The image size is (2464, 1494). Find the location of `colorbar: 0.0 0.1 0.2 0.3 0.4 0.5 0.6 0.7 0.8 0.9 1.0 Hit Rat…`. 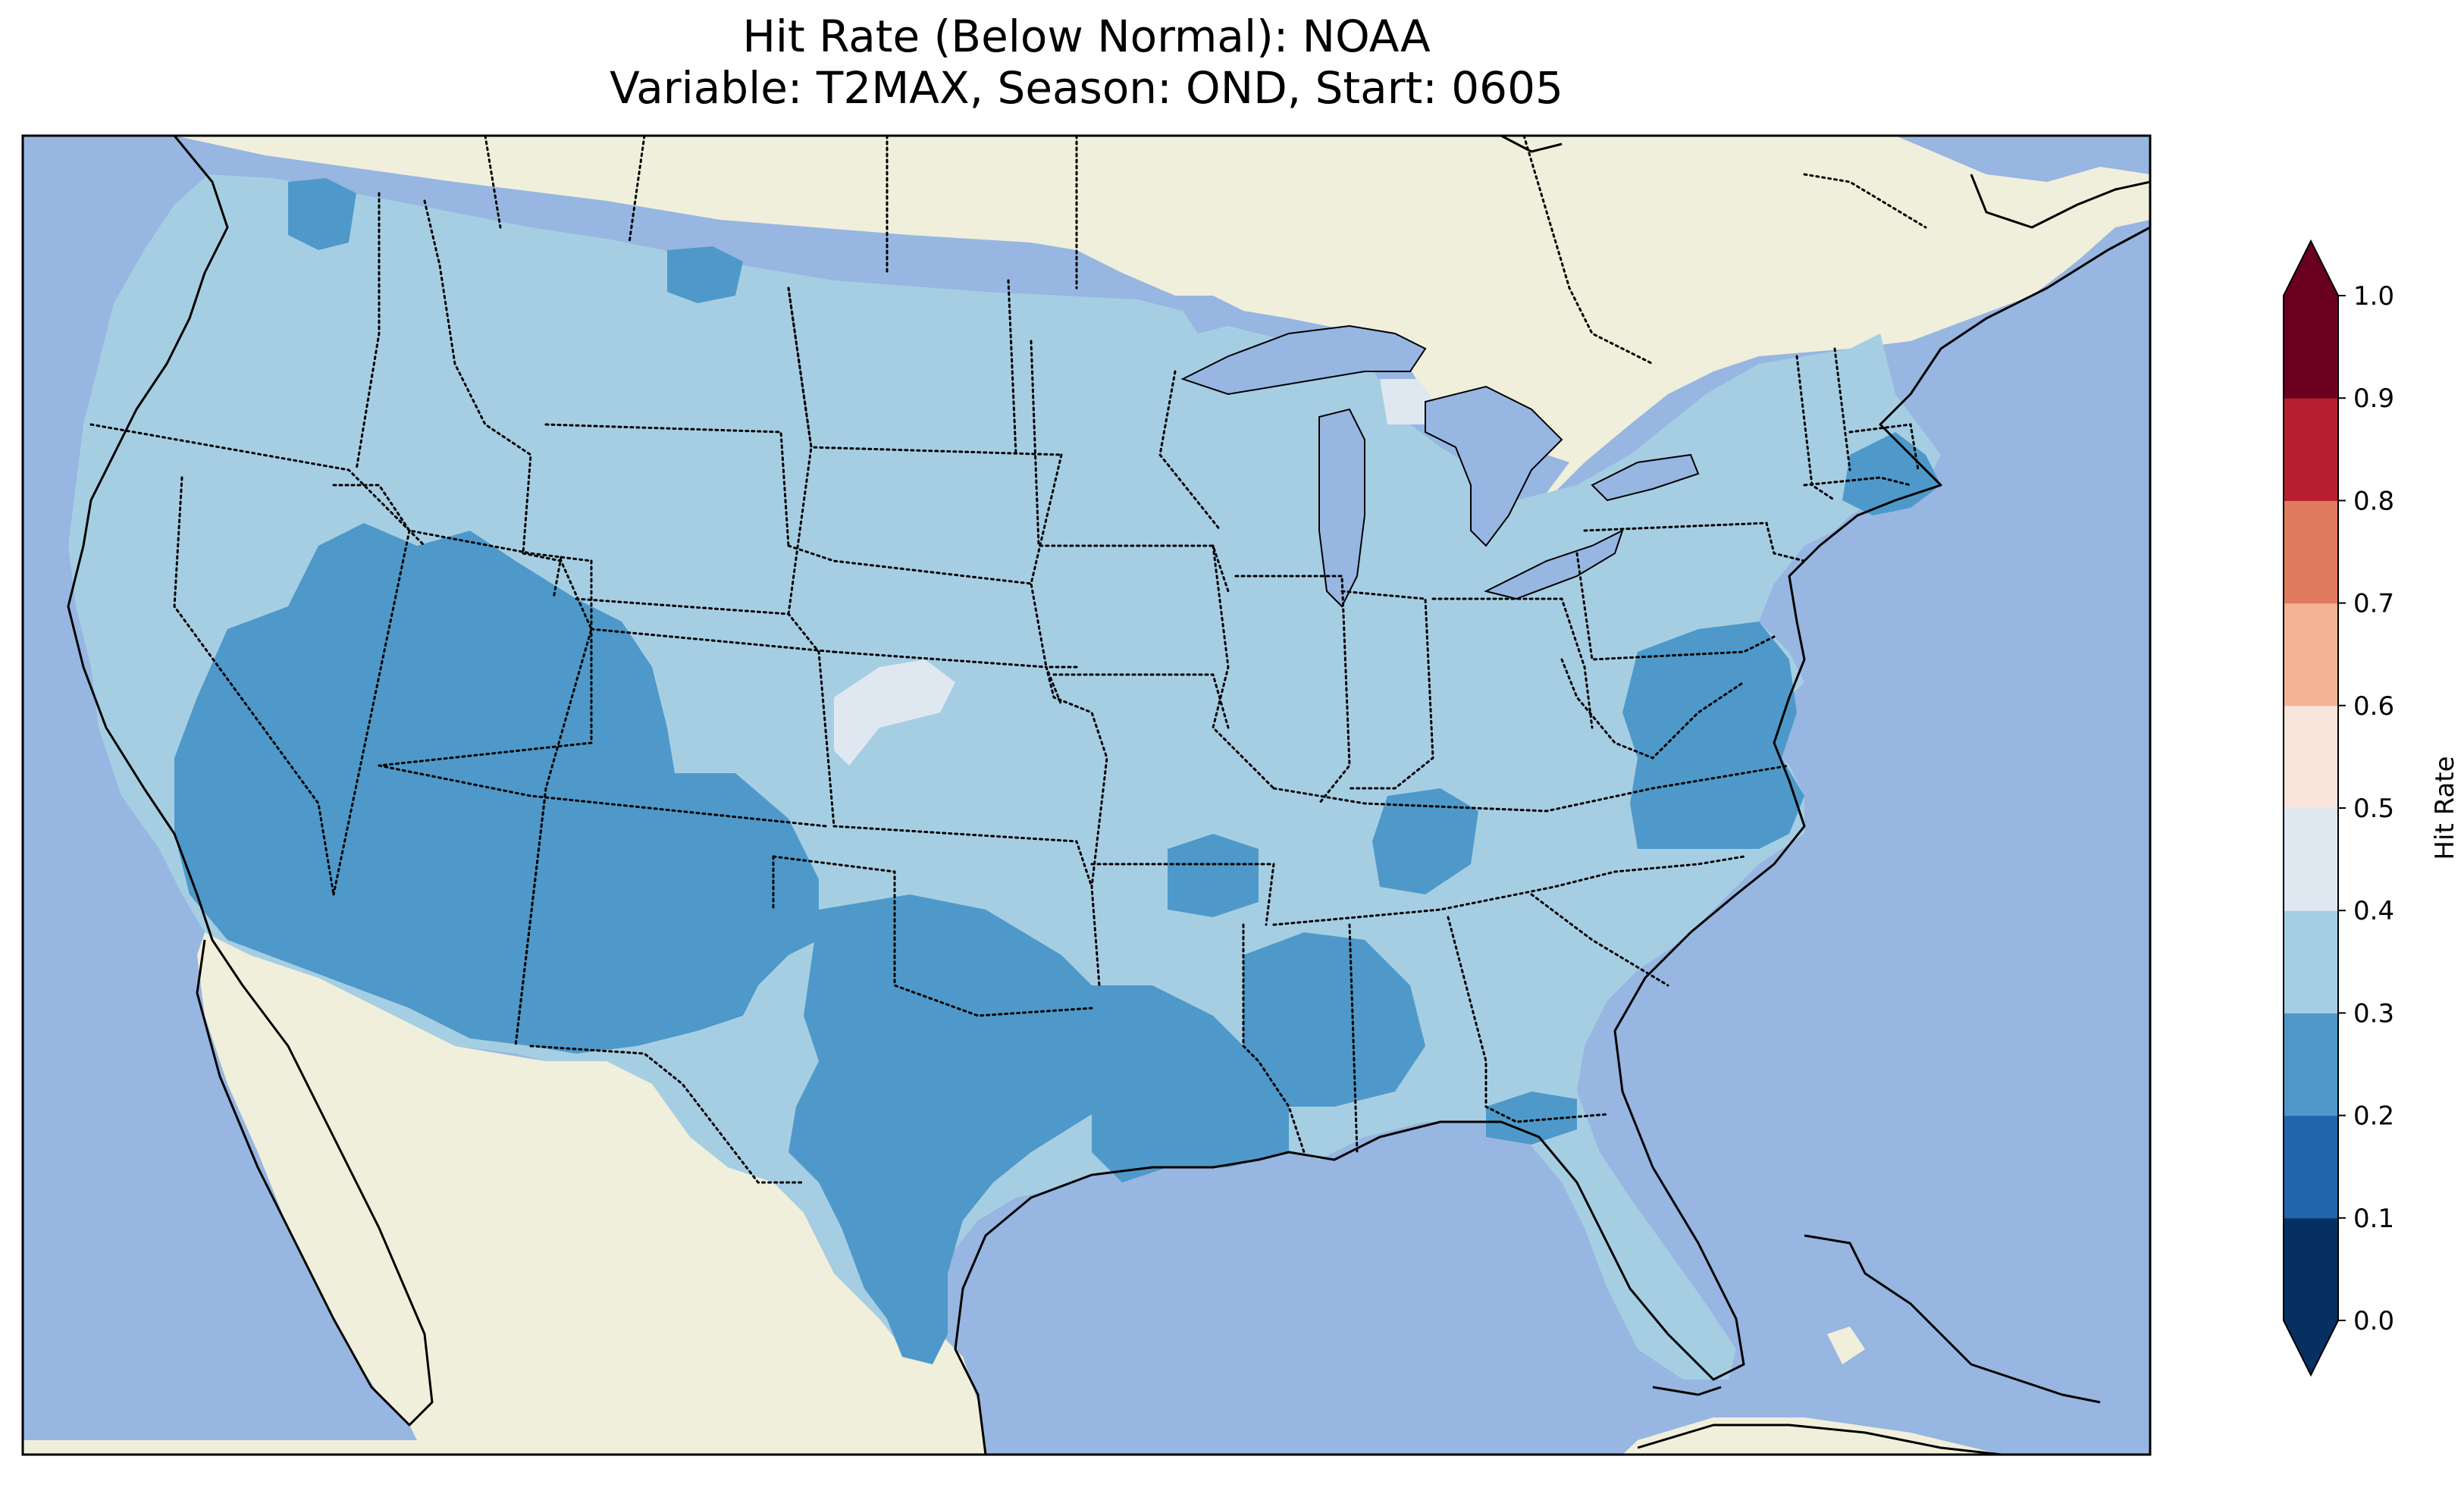

colorbar: 0.0 0.1 0.2 0.3 0.4 0.5 0.6 0.7 0.8 0.9 1.0 Hit Rat… is located at coordinates (2371, 808).